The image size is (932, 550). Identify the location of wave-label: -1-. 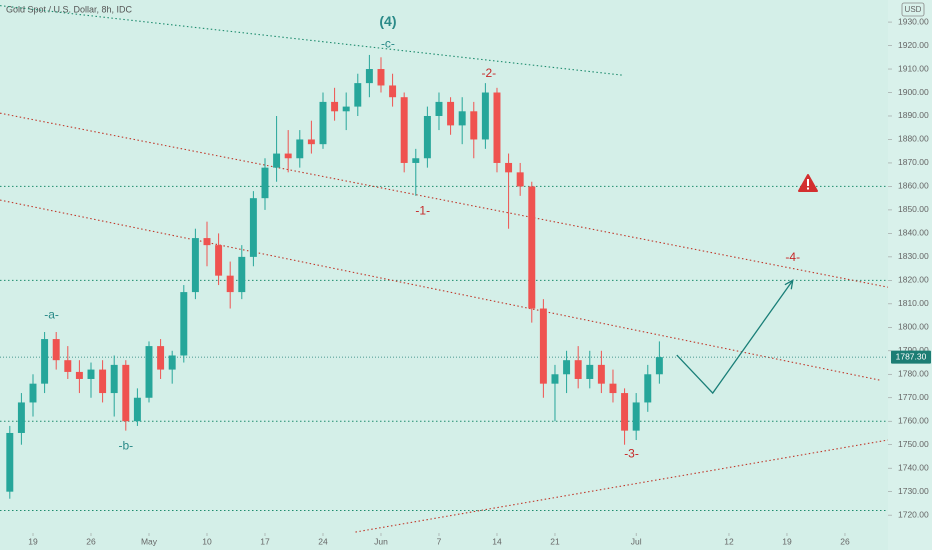
(422, 210).